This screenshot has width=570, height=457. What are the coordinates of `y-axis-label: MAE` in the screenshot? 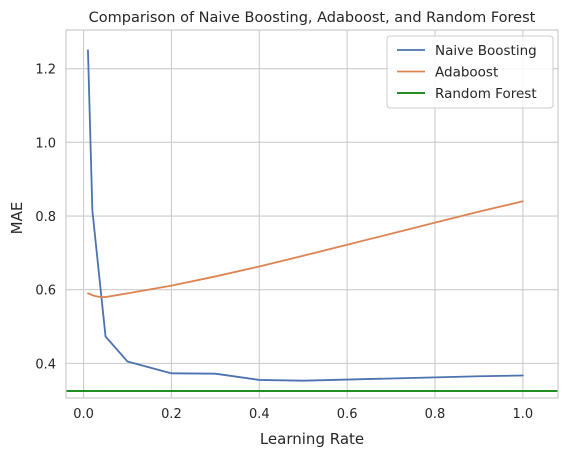 It's located at (17, 218).